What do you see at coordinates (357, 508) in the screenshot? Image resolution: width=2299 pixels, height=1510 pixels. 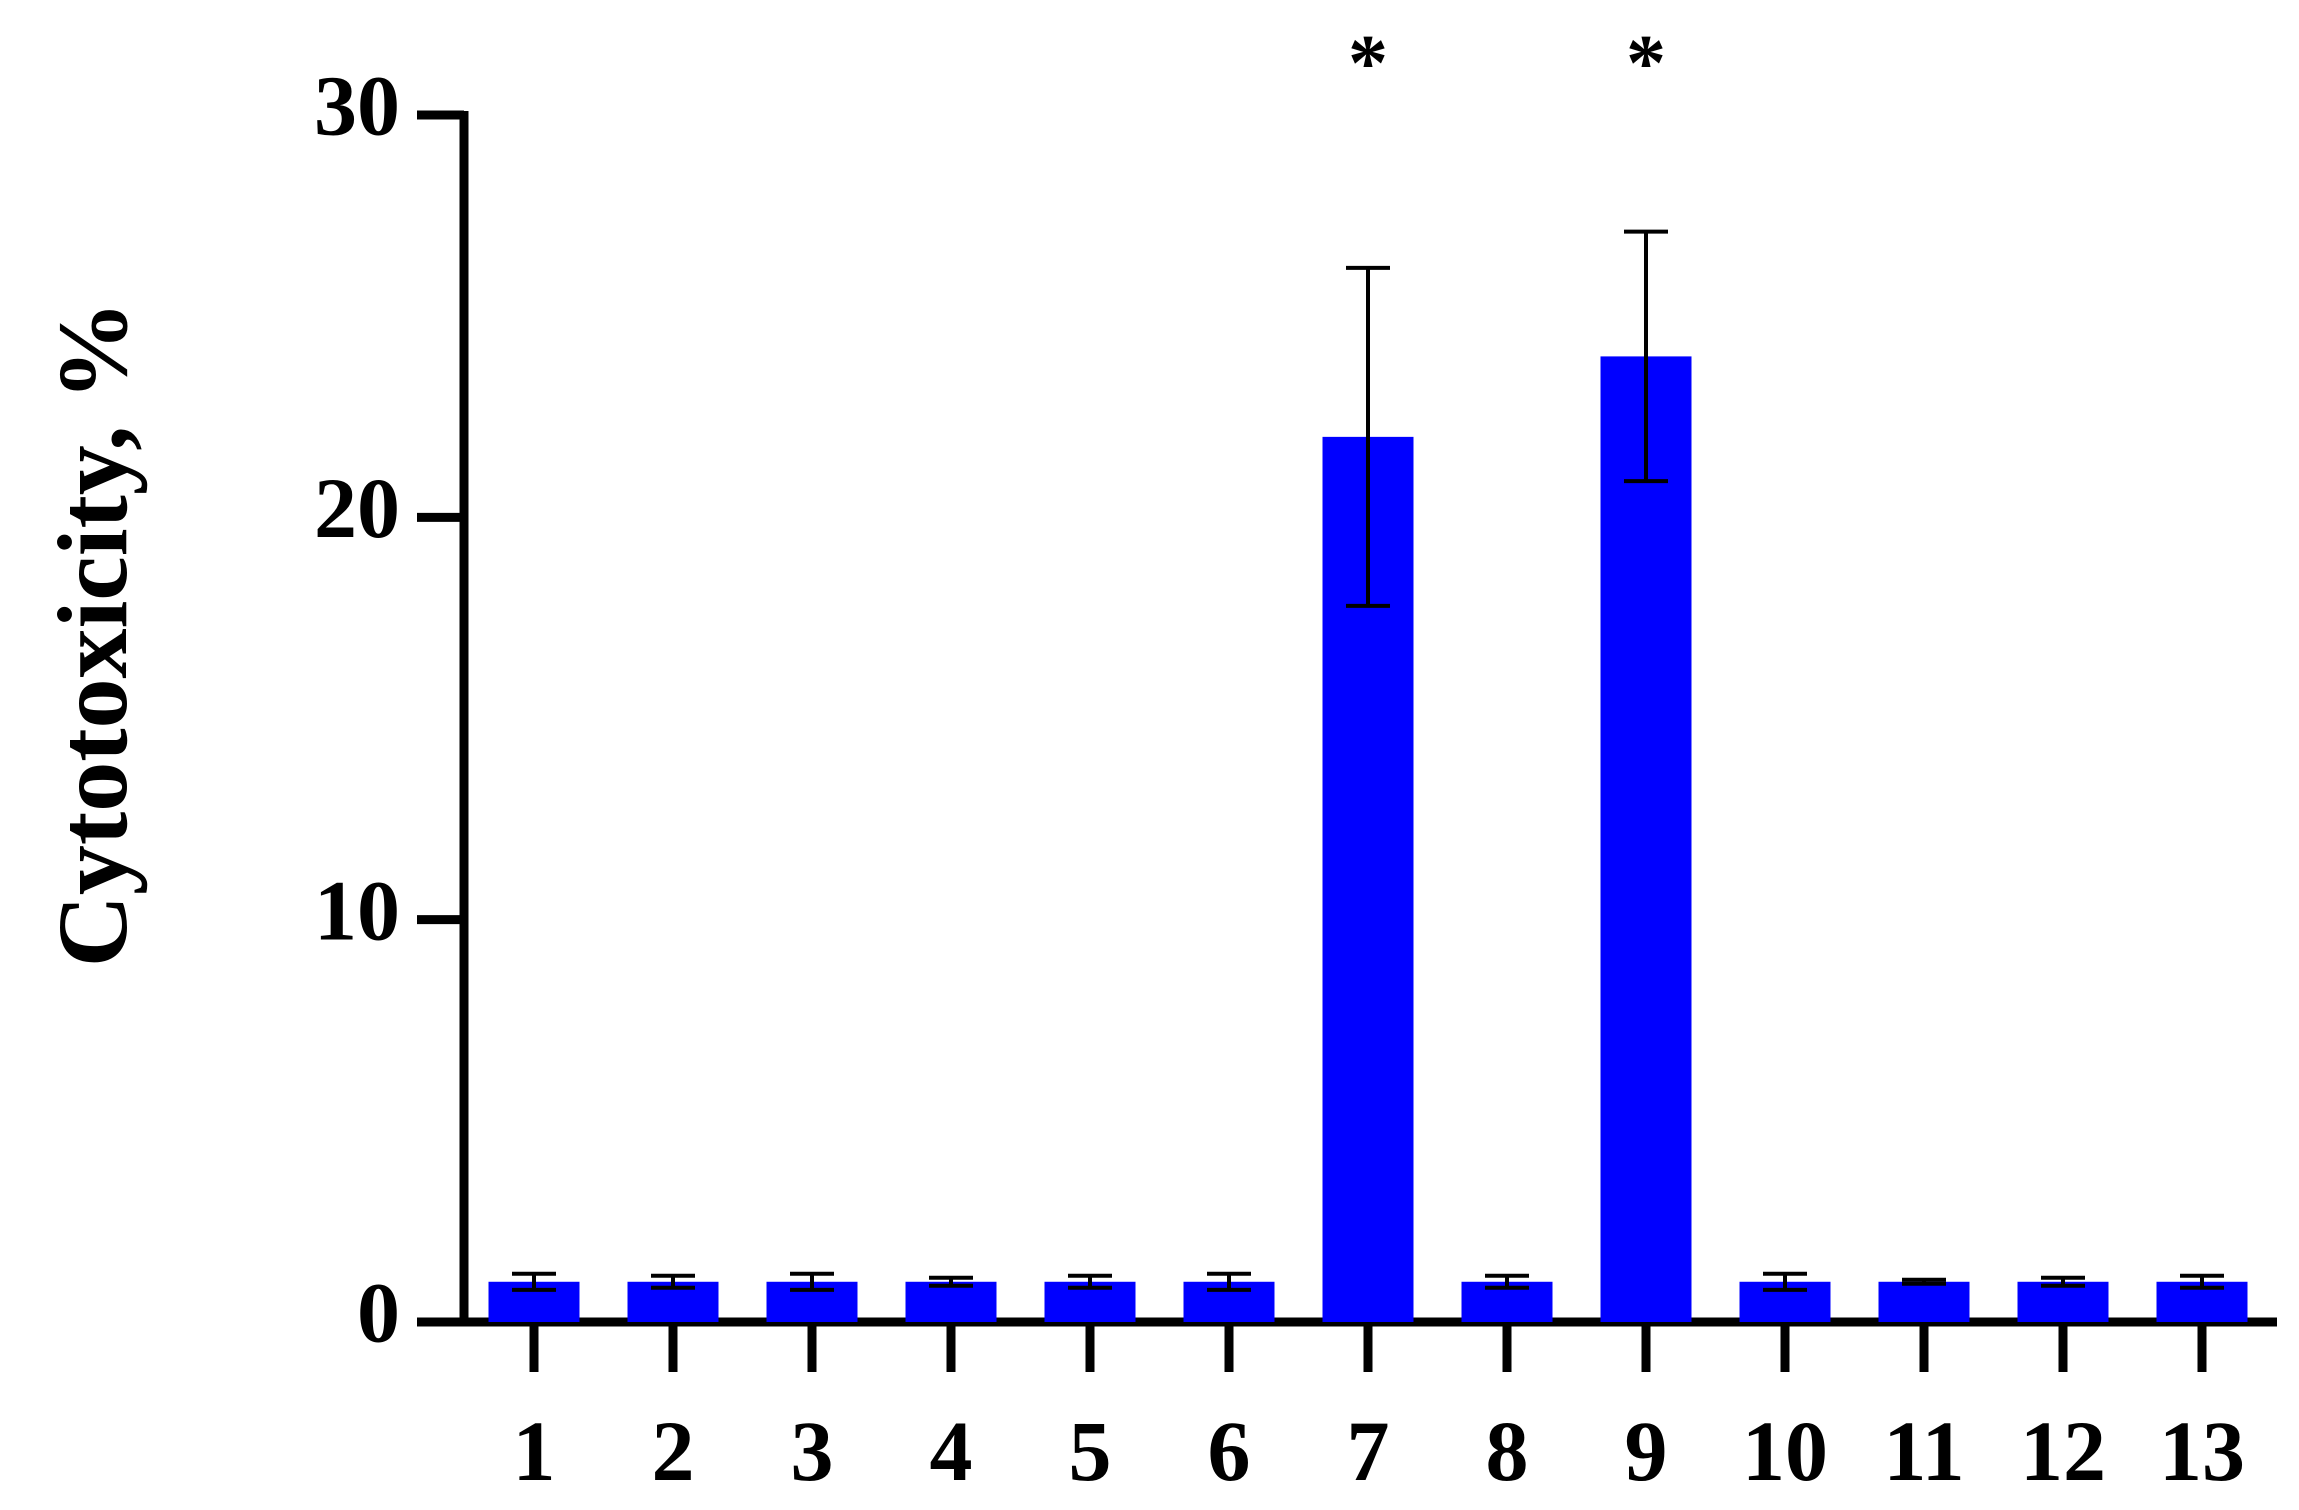 I see `y-tick-label: 20` at bounding box center [357, 508].